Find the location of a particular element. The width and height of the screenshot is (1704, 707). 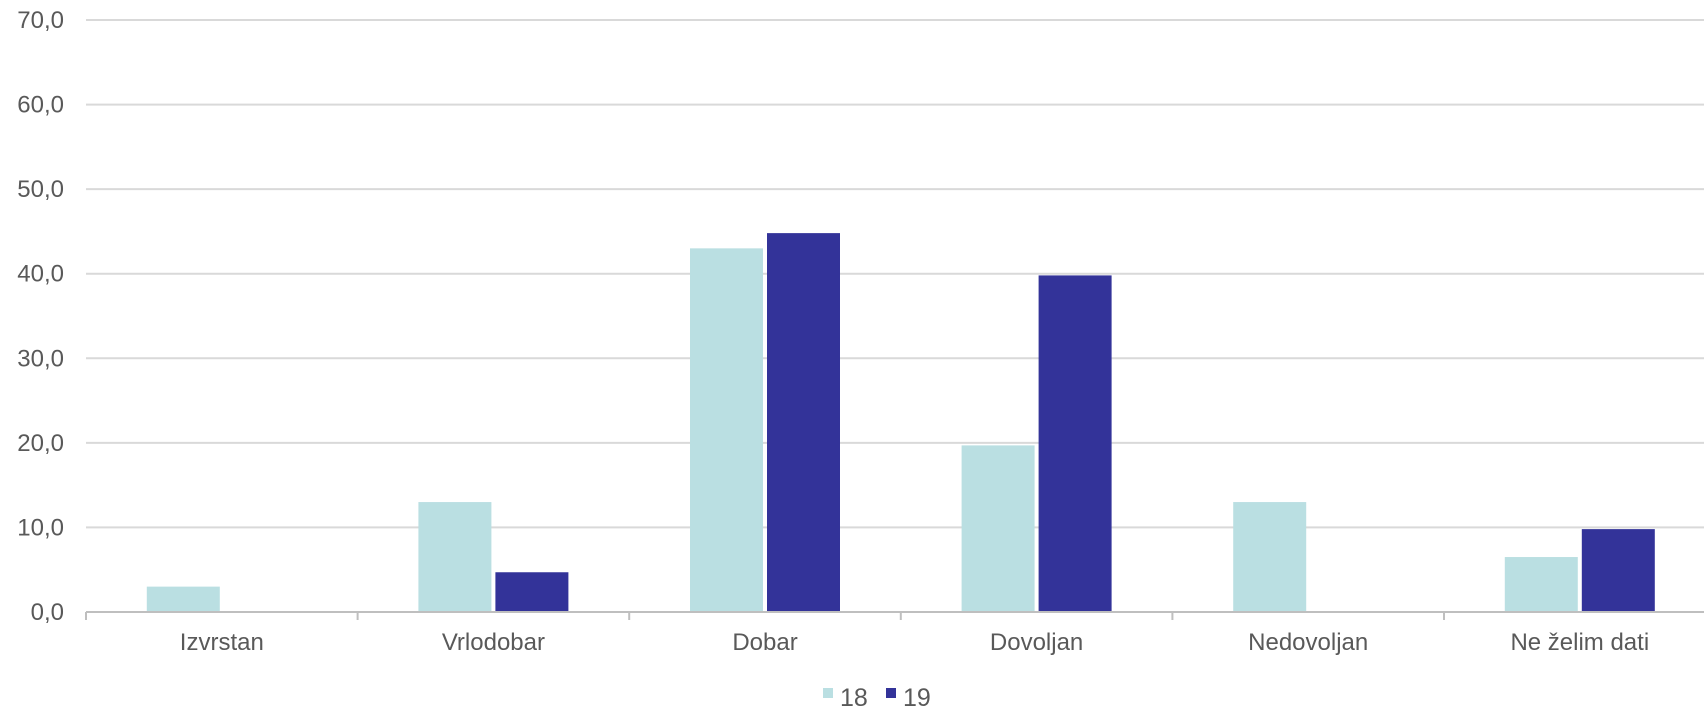

category-label: Vrlodobar is located at coordinates (493, 642).